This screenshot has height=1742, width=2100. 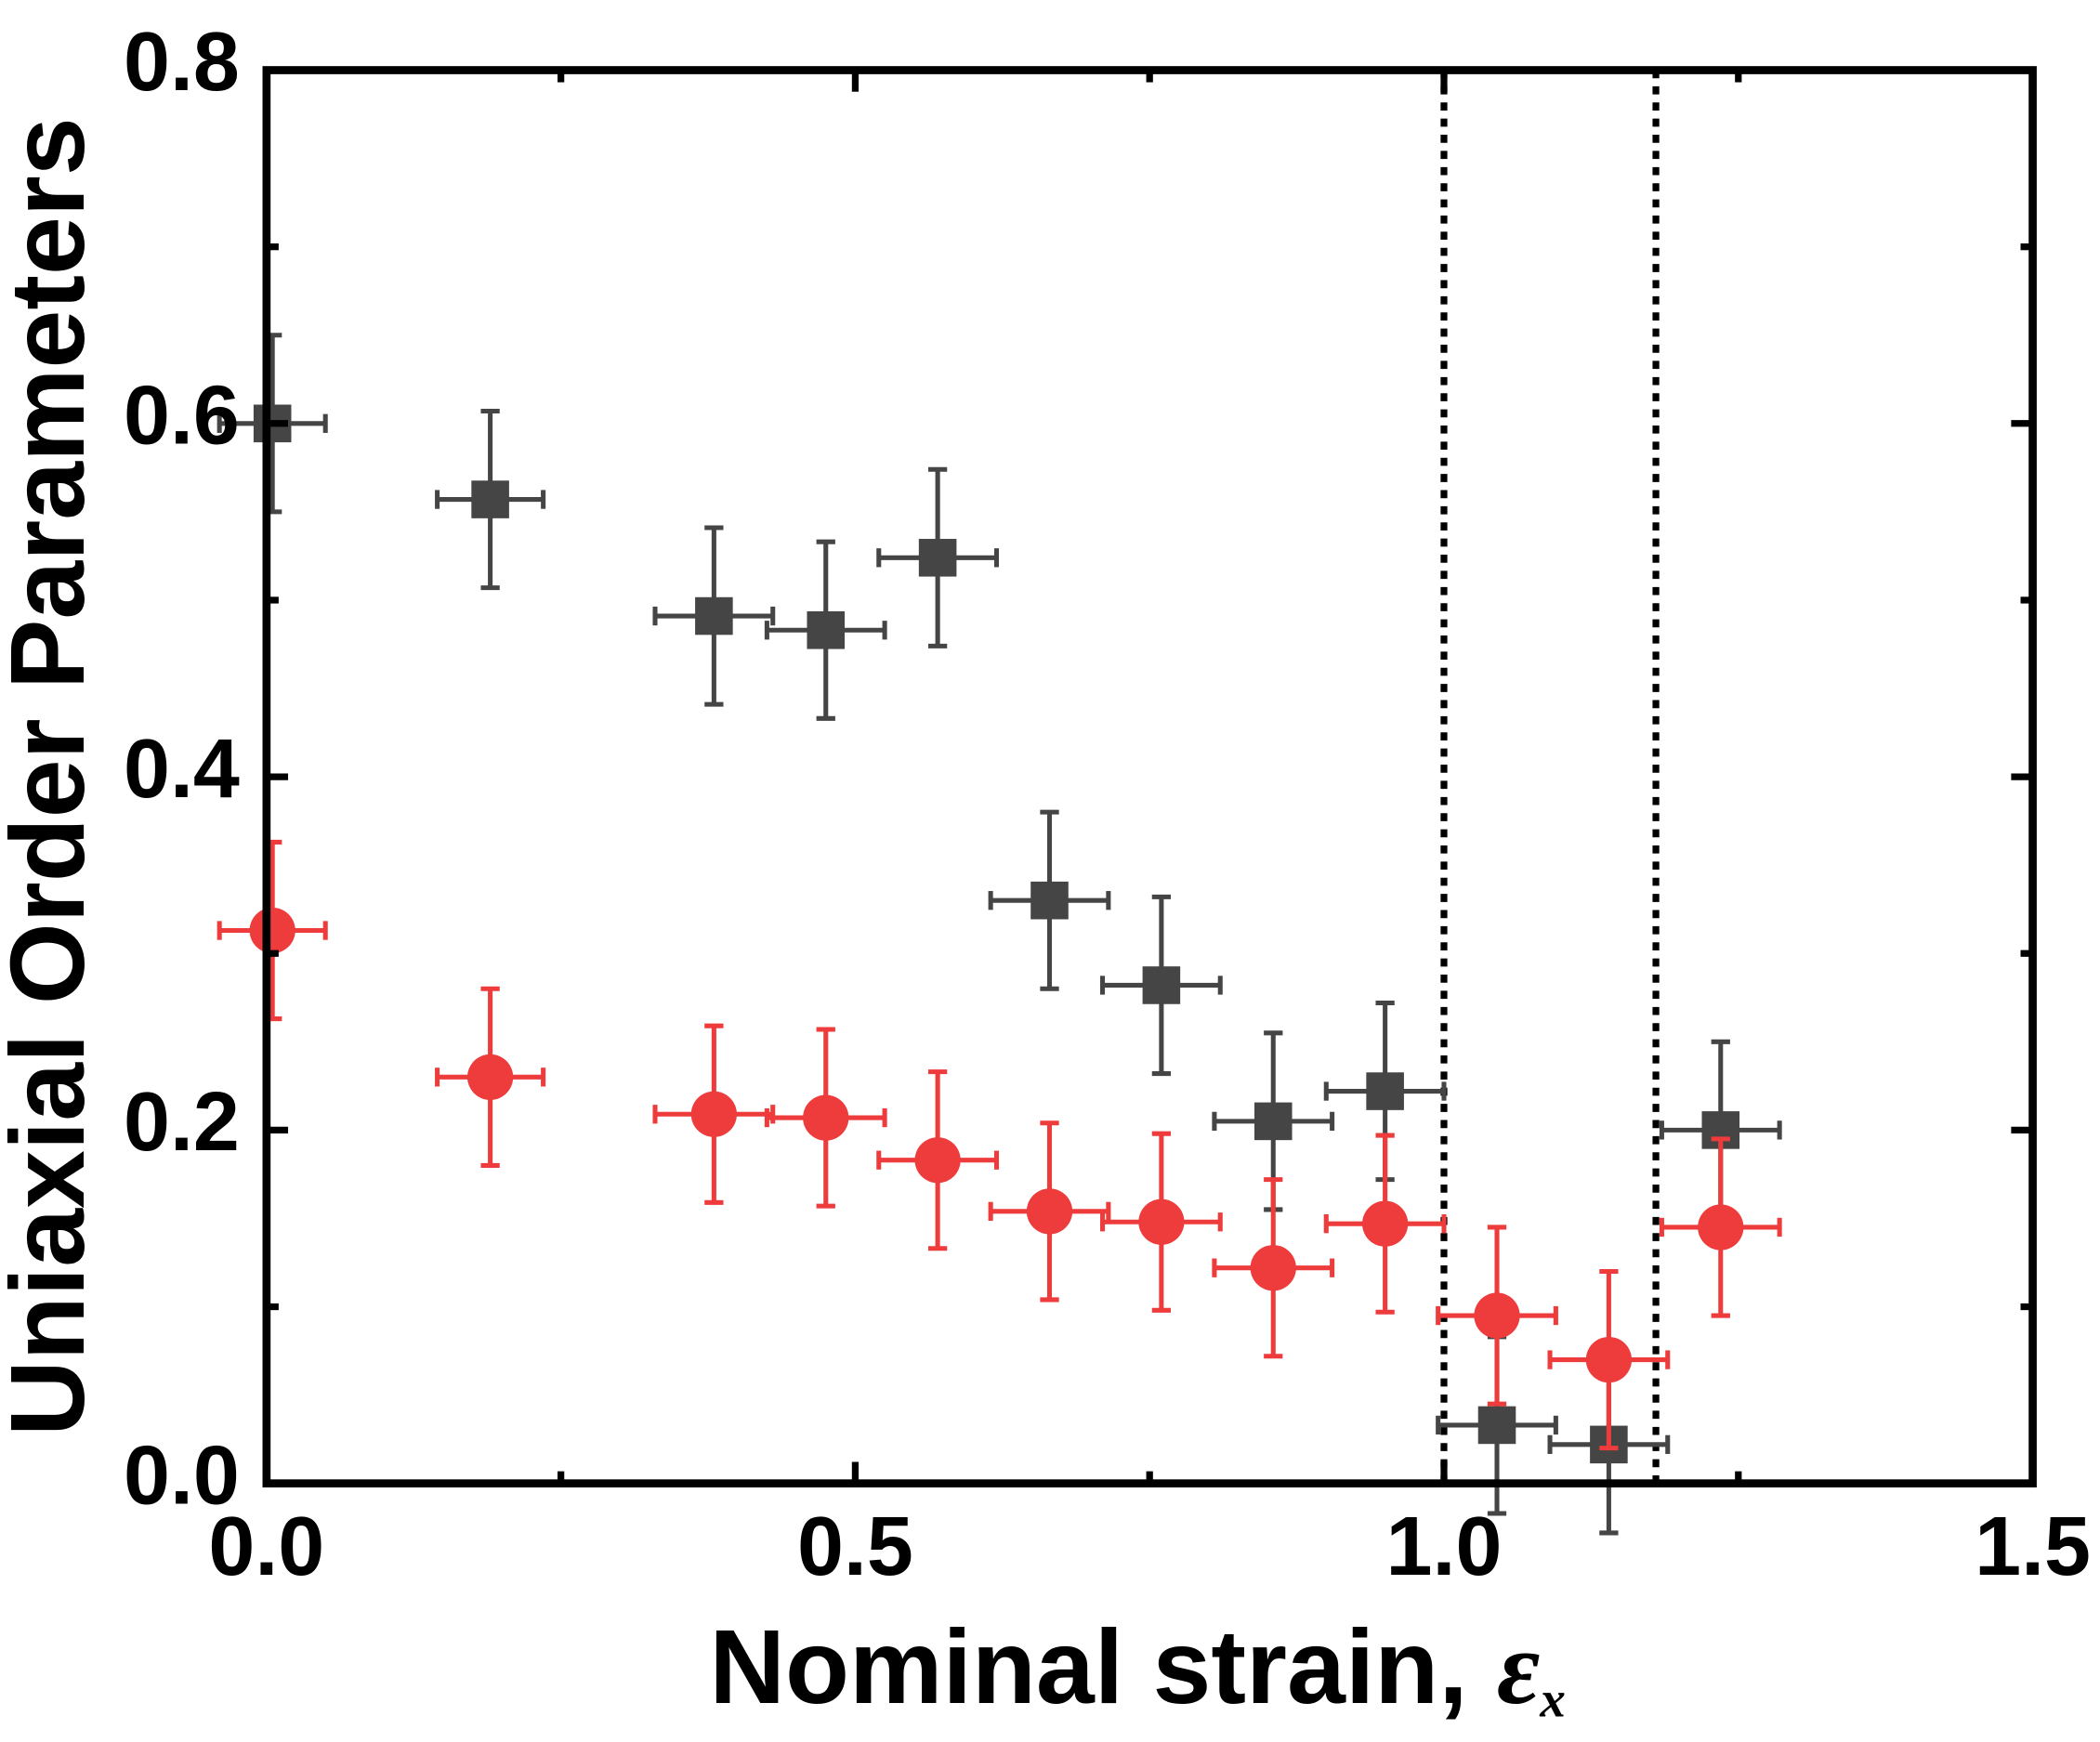 I want to click on x-tick-label-2: 1.0, so click(x=1444, y=1546).